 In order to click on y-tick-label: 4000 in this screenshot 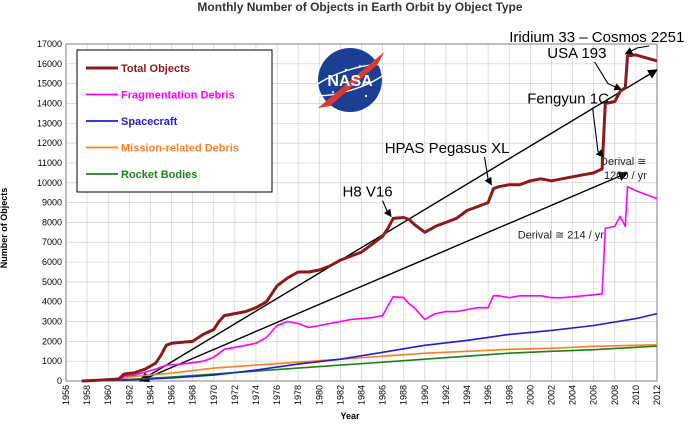, I will do `click(52, 302)`.